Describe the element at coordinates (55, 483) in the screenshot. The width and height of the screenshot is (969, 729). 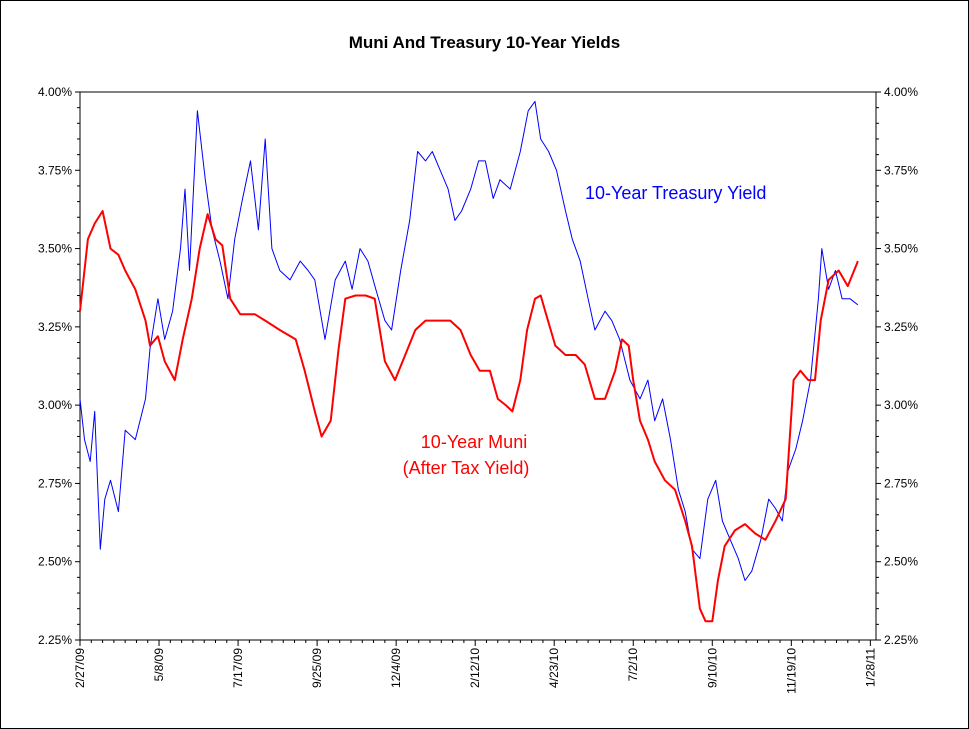
I see `y-tick-label-left: 2.75%` at that location.